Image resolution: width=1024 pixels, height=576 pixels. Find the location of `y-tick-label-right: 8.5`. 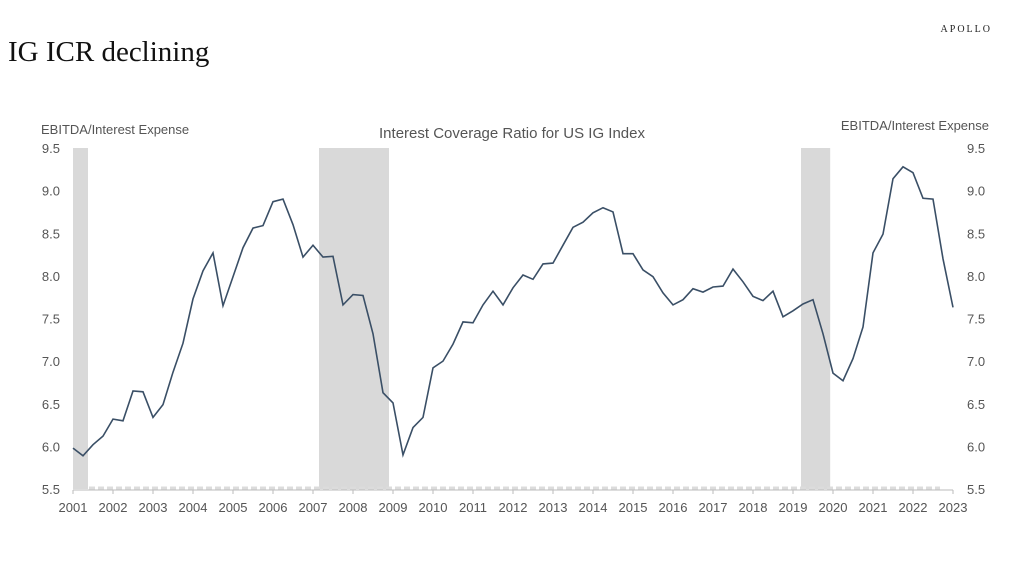

y-tick-label-right: 8.5 is located at coordinates (976, 233).